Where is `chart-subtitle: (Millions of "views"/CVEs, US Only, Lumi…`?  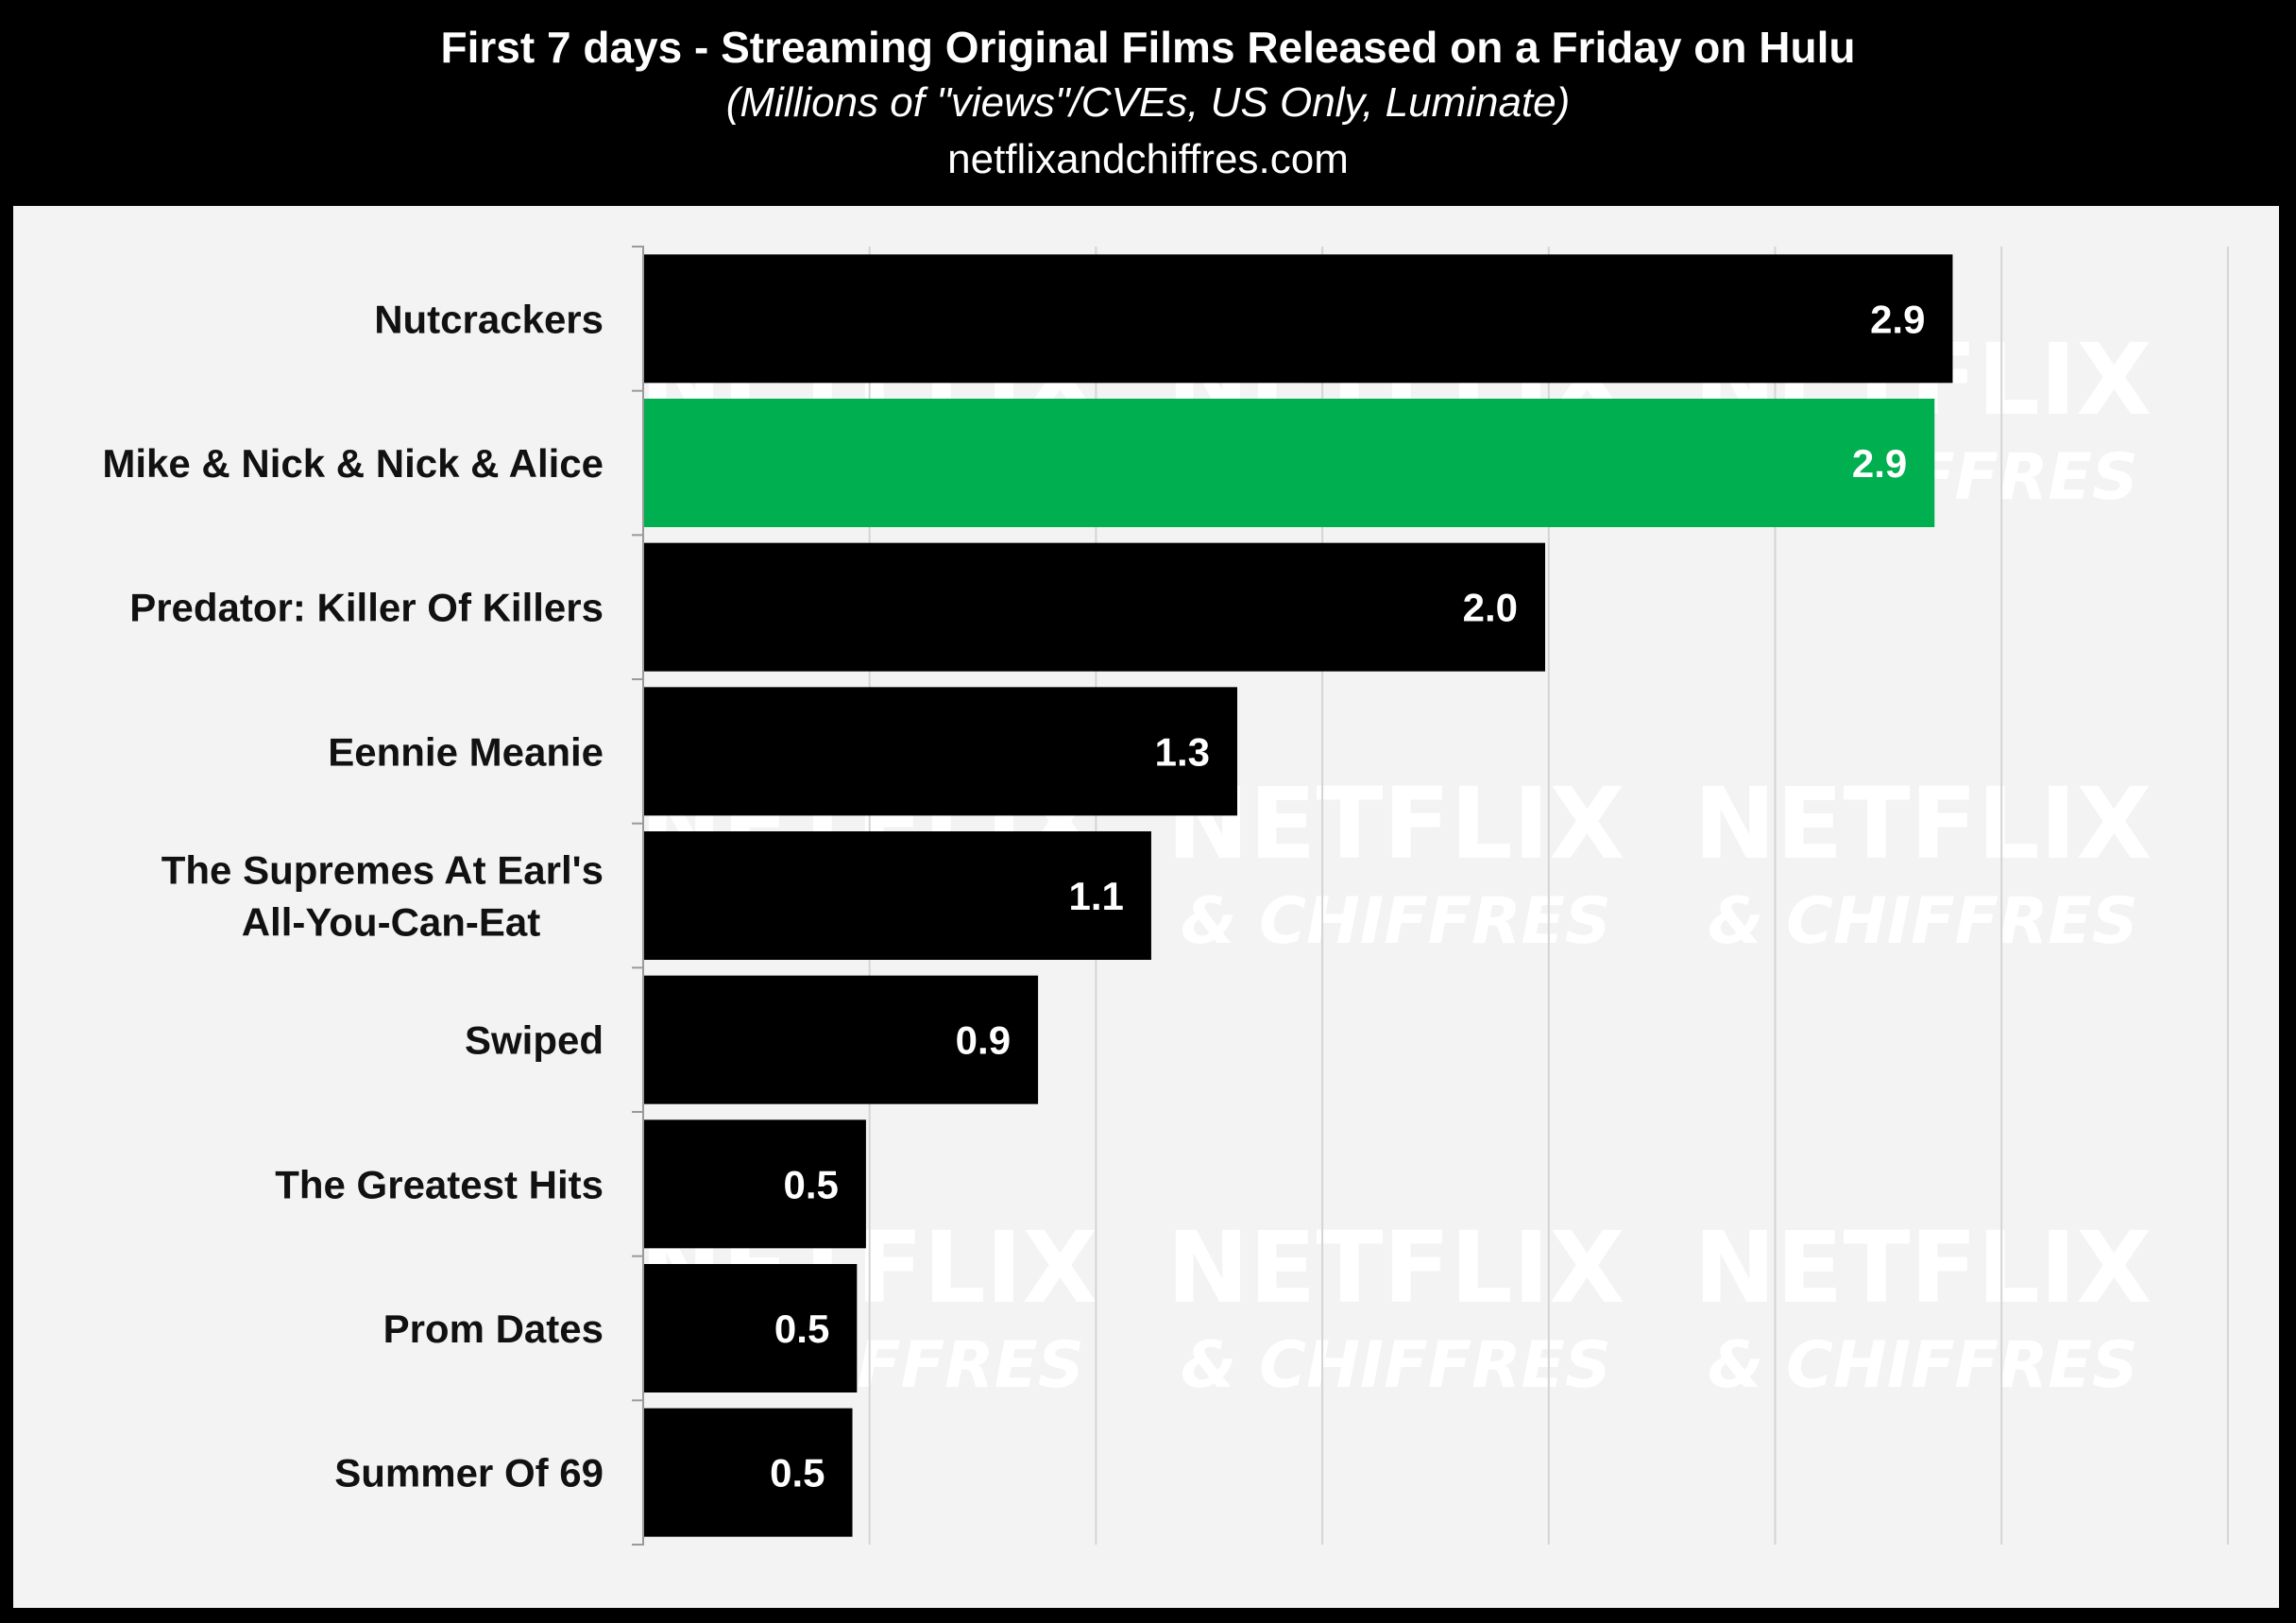 chart-subtitle: (Millions of "views"/CVEs, US Only, Lumi… is located at coordinates (1148, 102).